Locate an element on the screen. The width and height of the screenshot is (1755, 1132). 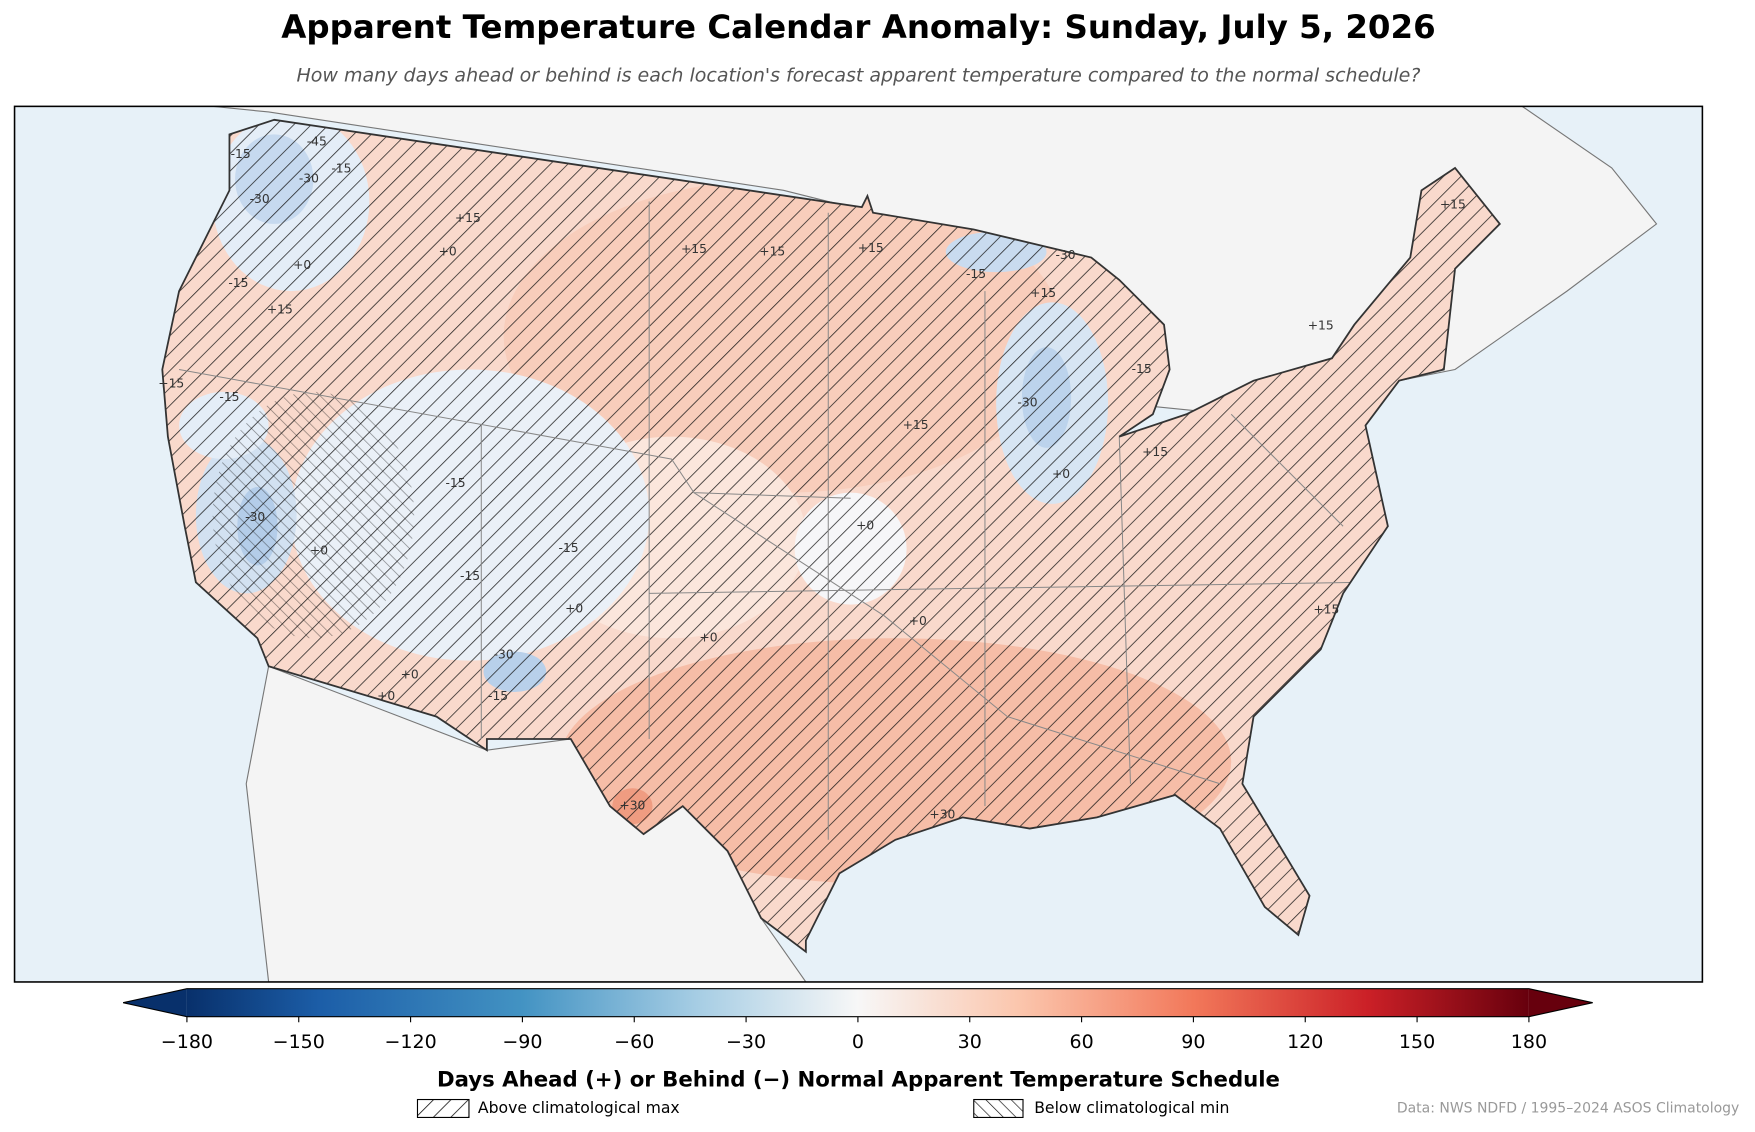
contour-label: -45 is located at coordinates (317, 142).